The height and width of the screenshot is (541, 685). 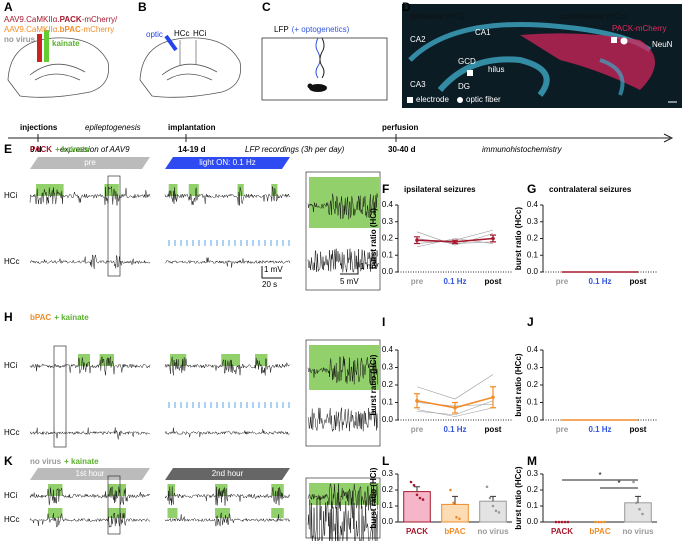 I want to click on timeline, so click(x=341, y=138).